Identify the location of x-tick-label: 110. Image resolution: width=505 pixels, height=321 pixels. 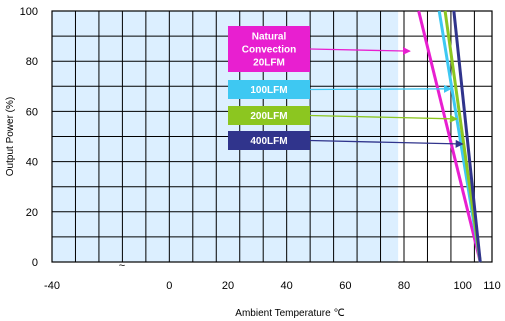
(492, 286).